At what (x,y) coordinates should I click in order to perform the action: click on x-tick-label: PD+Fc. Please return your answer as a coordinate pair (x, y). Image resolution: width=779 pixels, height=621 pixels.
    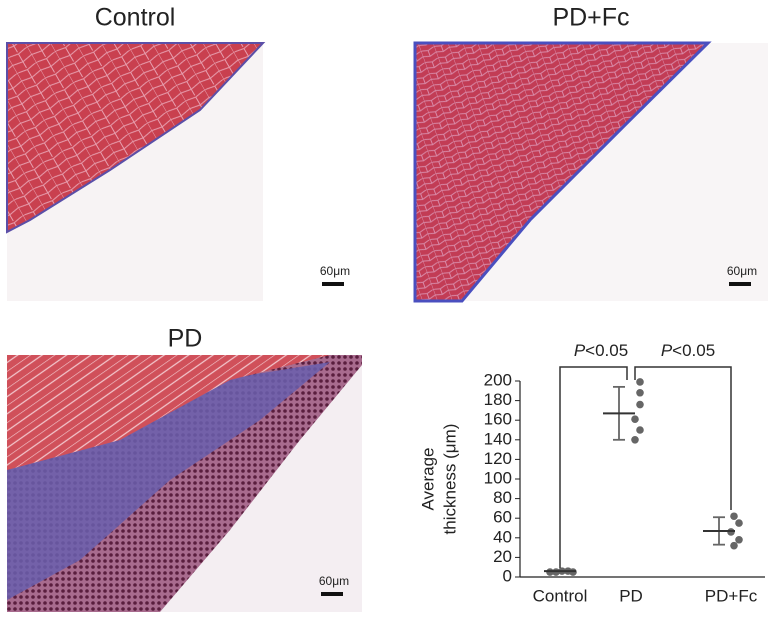
    Looking at the image, I should click on (731, 595).